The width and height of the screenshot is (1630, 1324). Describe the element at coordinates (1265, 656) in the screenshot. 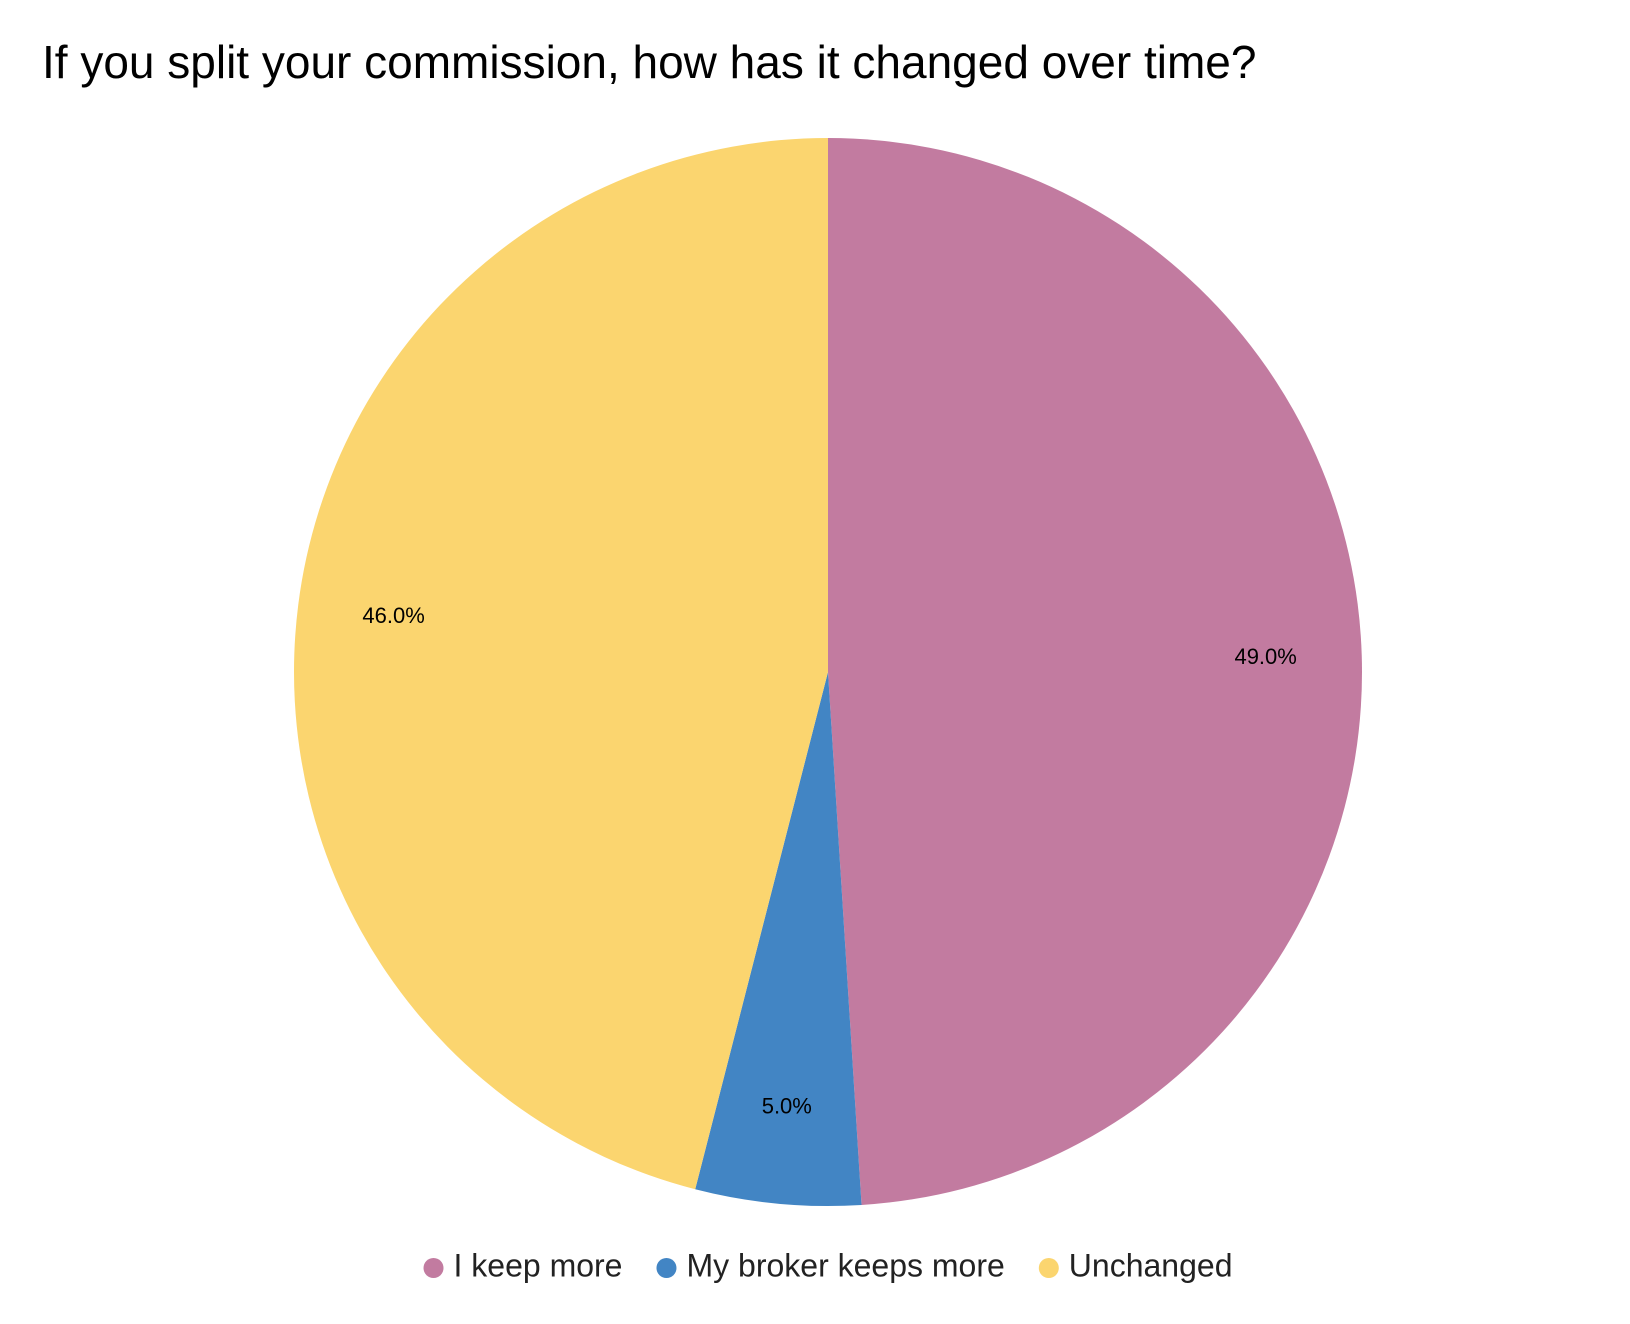

I see `value-label: 49.0%` at that location.